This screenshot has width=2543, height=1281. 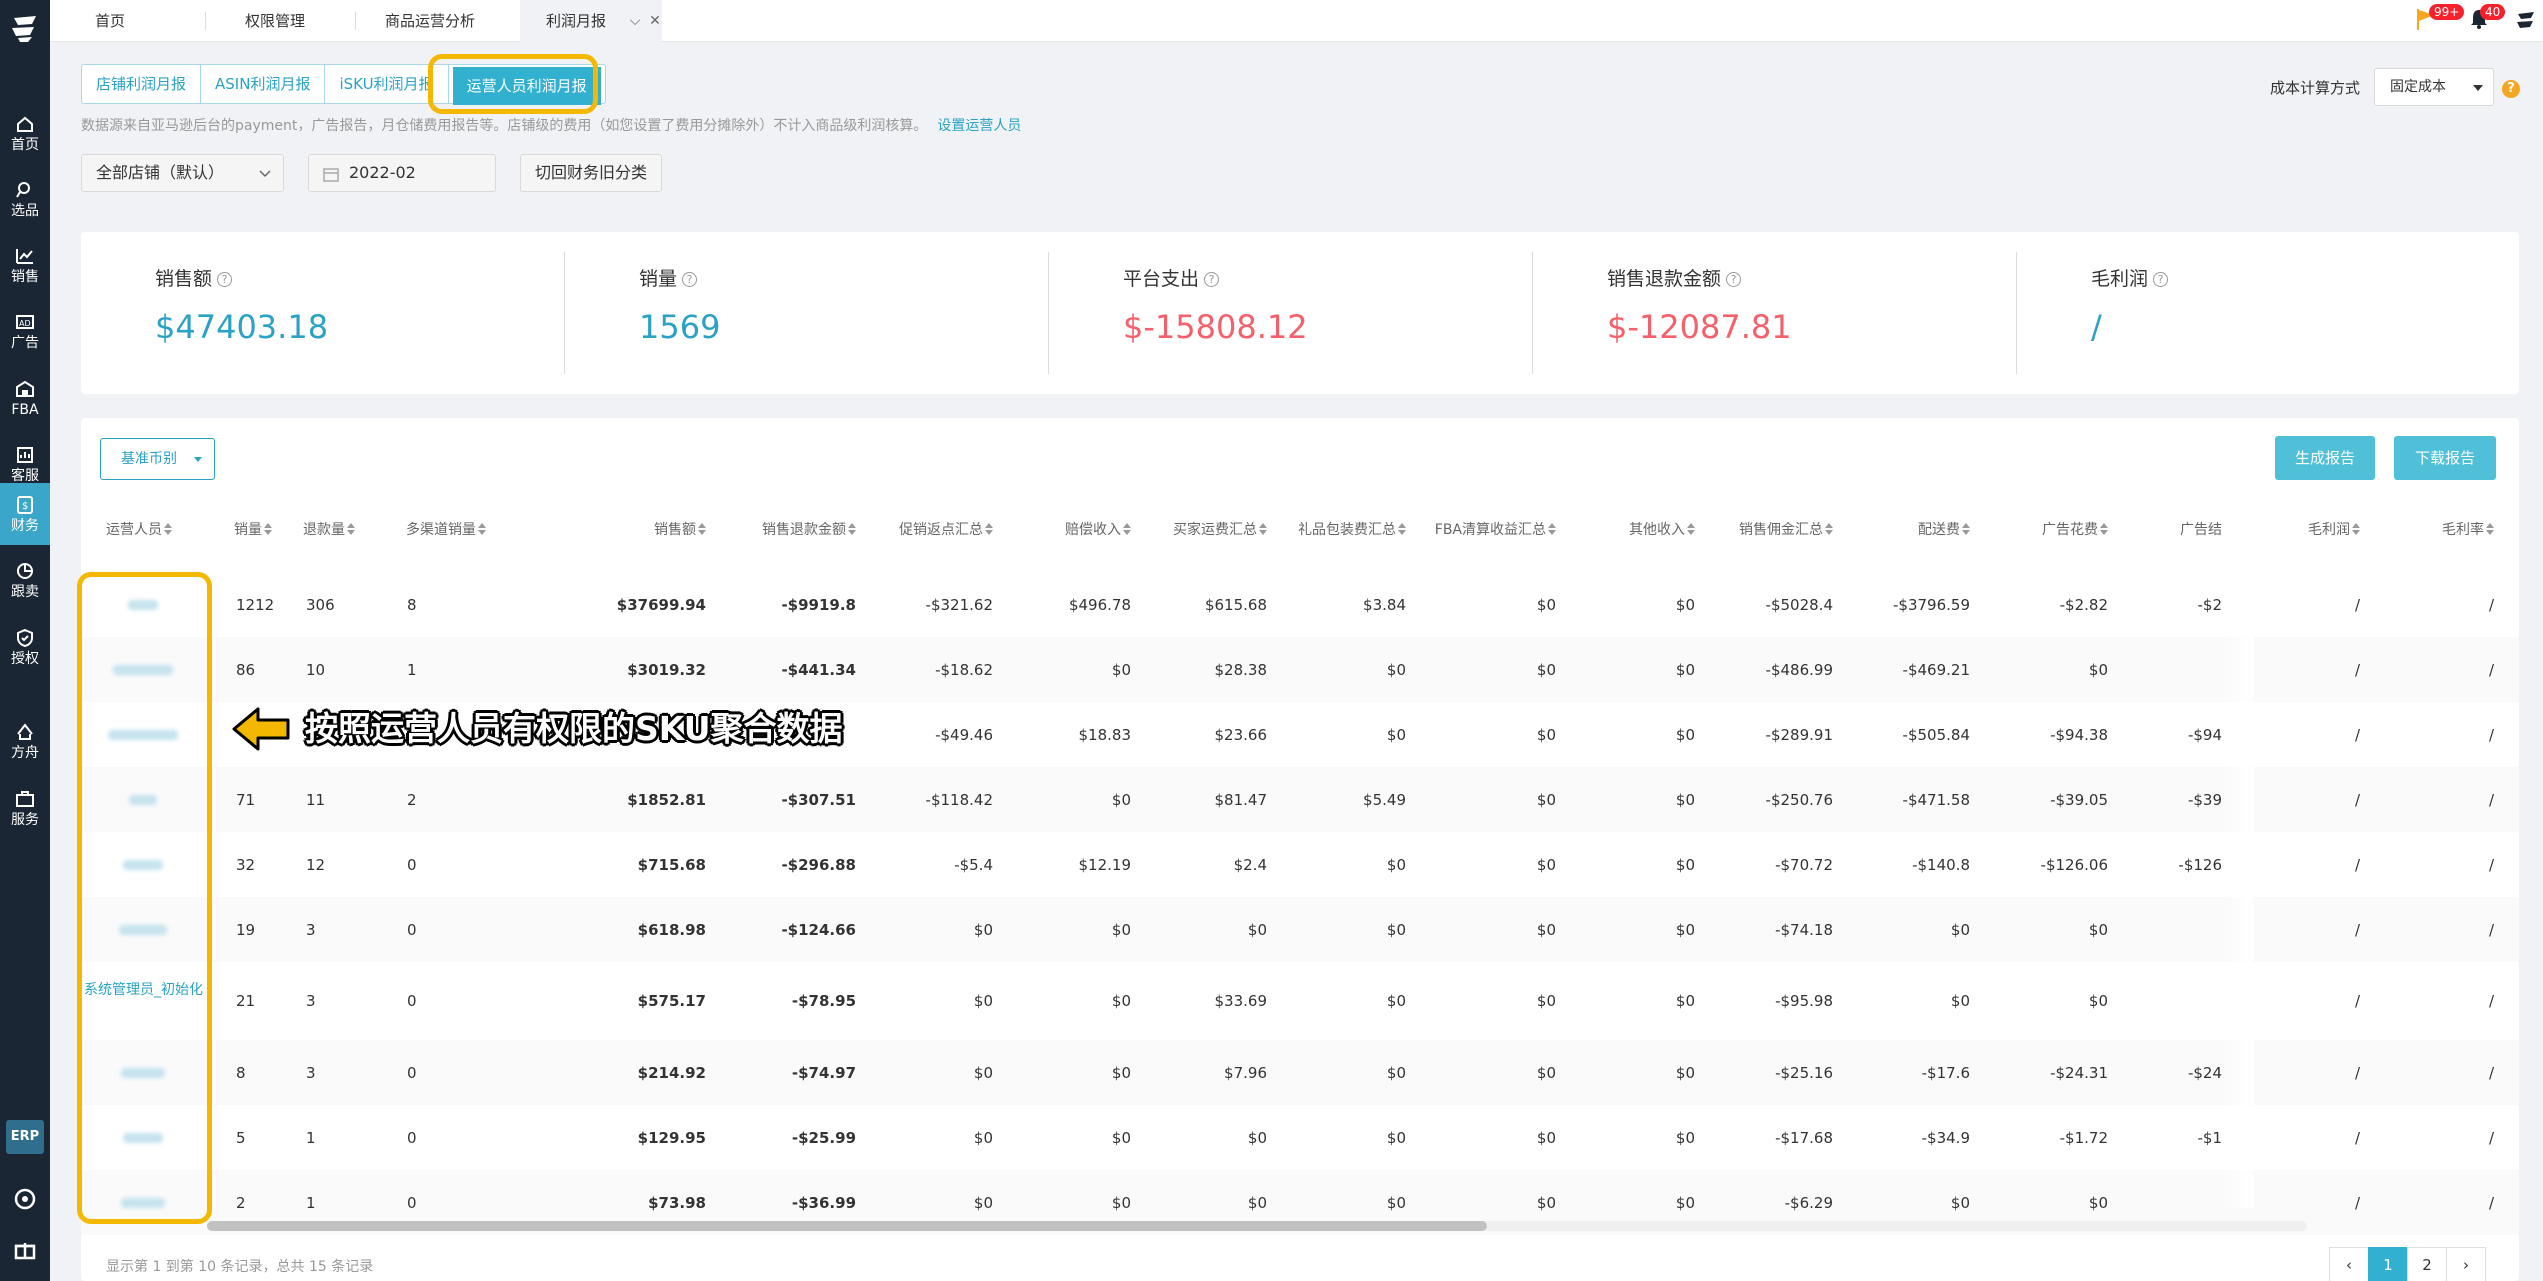 I want to click on tab-permissions: 权限管理, so click(x=274, y=21).